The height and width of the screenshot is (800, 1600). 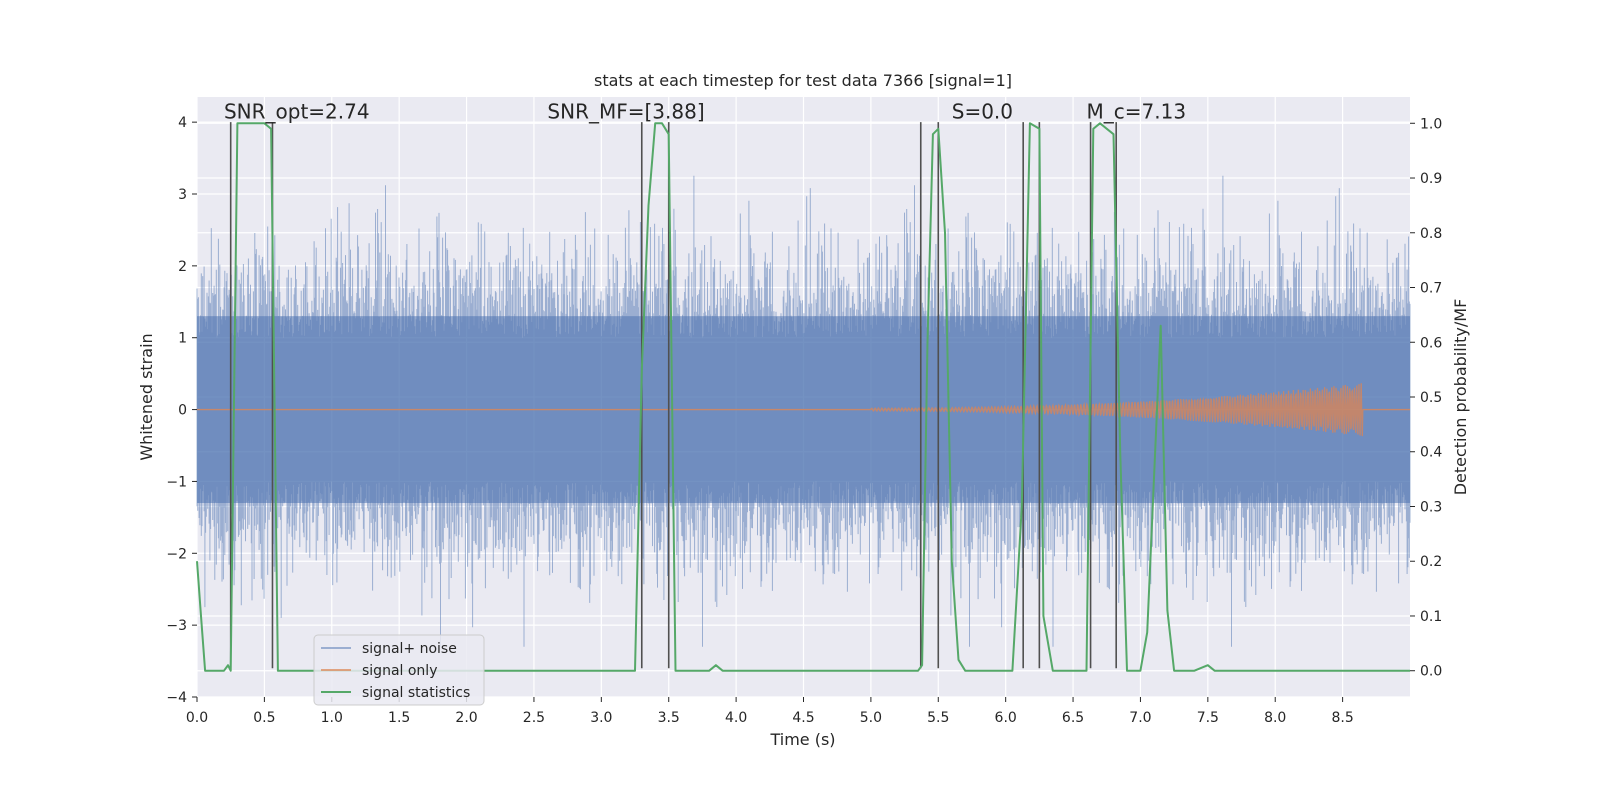 What do you see at coordinates (264, 718) in the screenshot?
I see `x-tick-label-1: 0.5` at bounding box center [264, 718].